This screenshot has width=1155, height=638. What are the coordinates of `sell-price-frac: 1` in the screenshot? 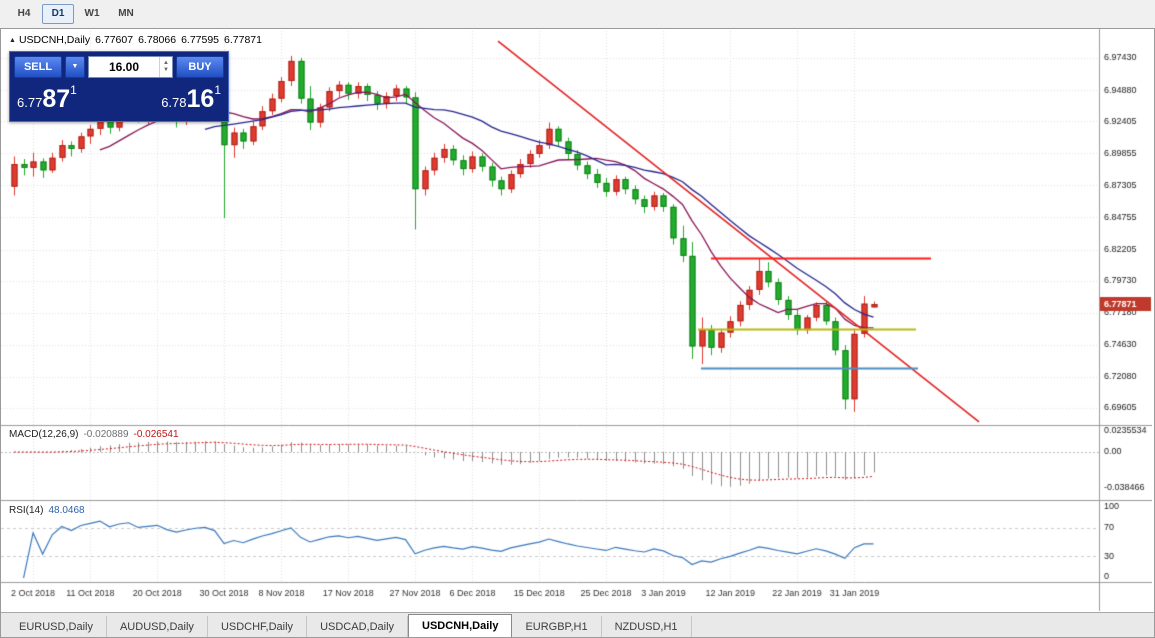 It's located at (73, 90).